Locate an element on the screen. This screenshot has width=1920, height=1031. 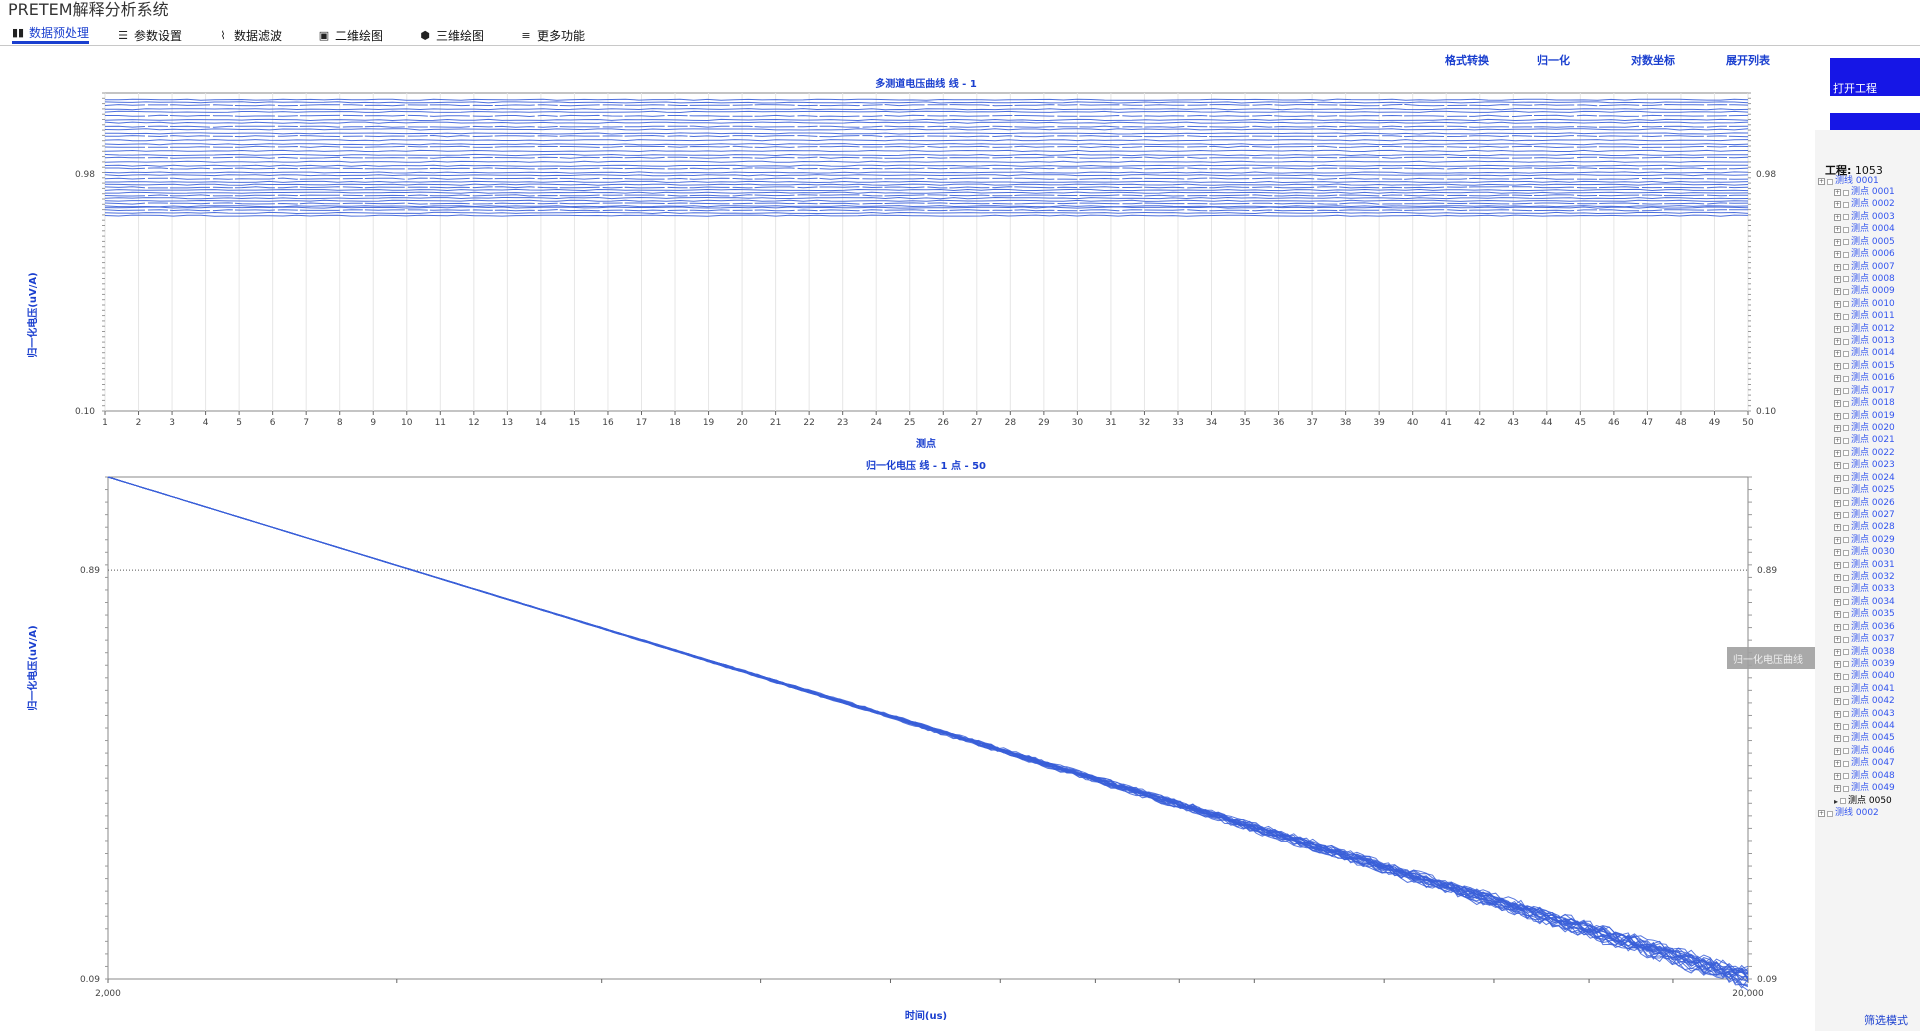
tree-point-node: + 测点 0036 is located at coordinates (1864, 627).